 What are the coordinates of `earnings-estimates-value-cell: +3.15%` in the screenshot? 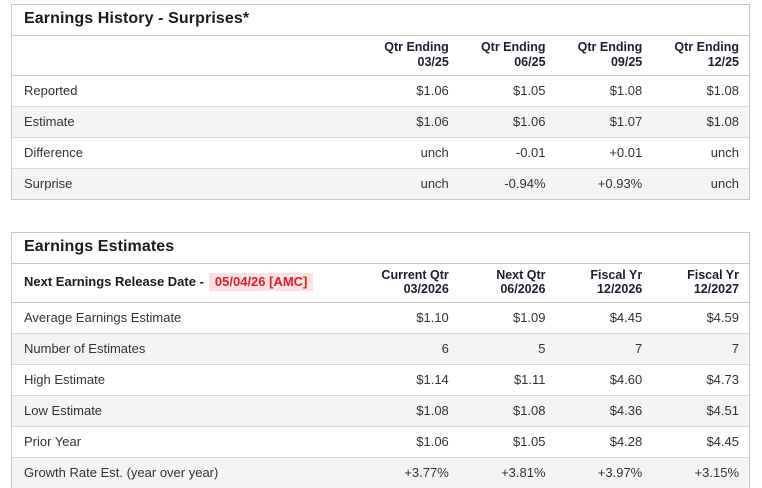 It's located at (716, 472).